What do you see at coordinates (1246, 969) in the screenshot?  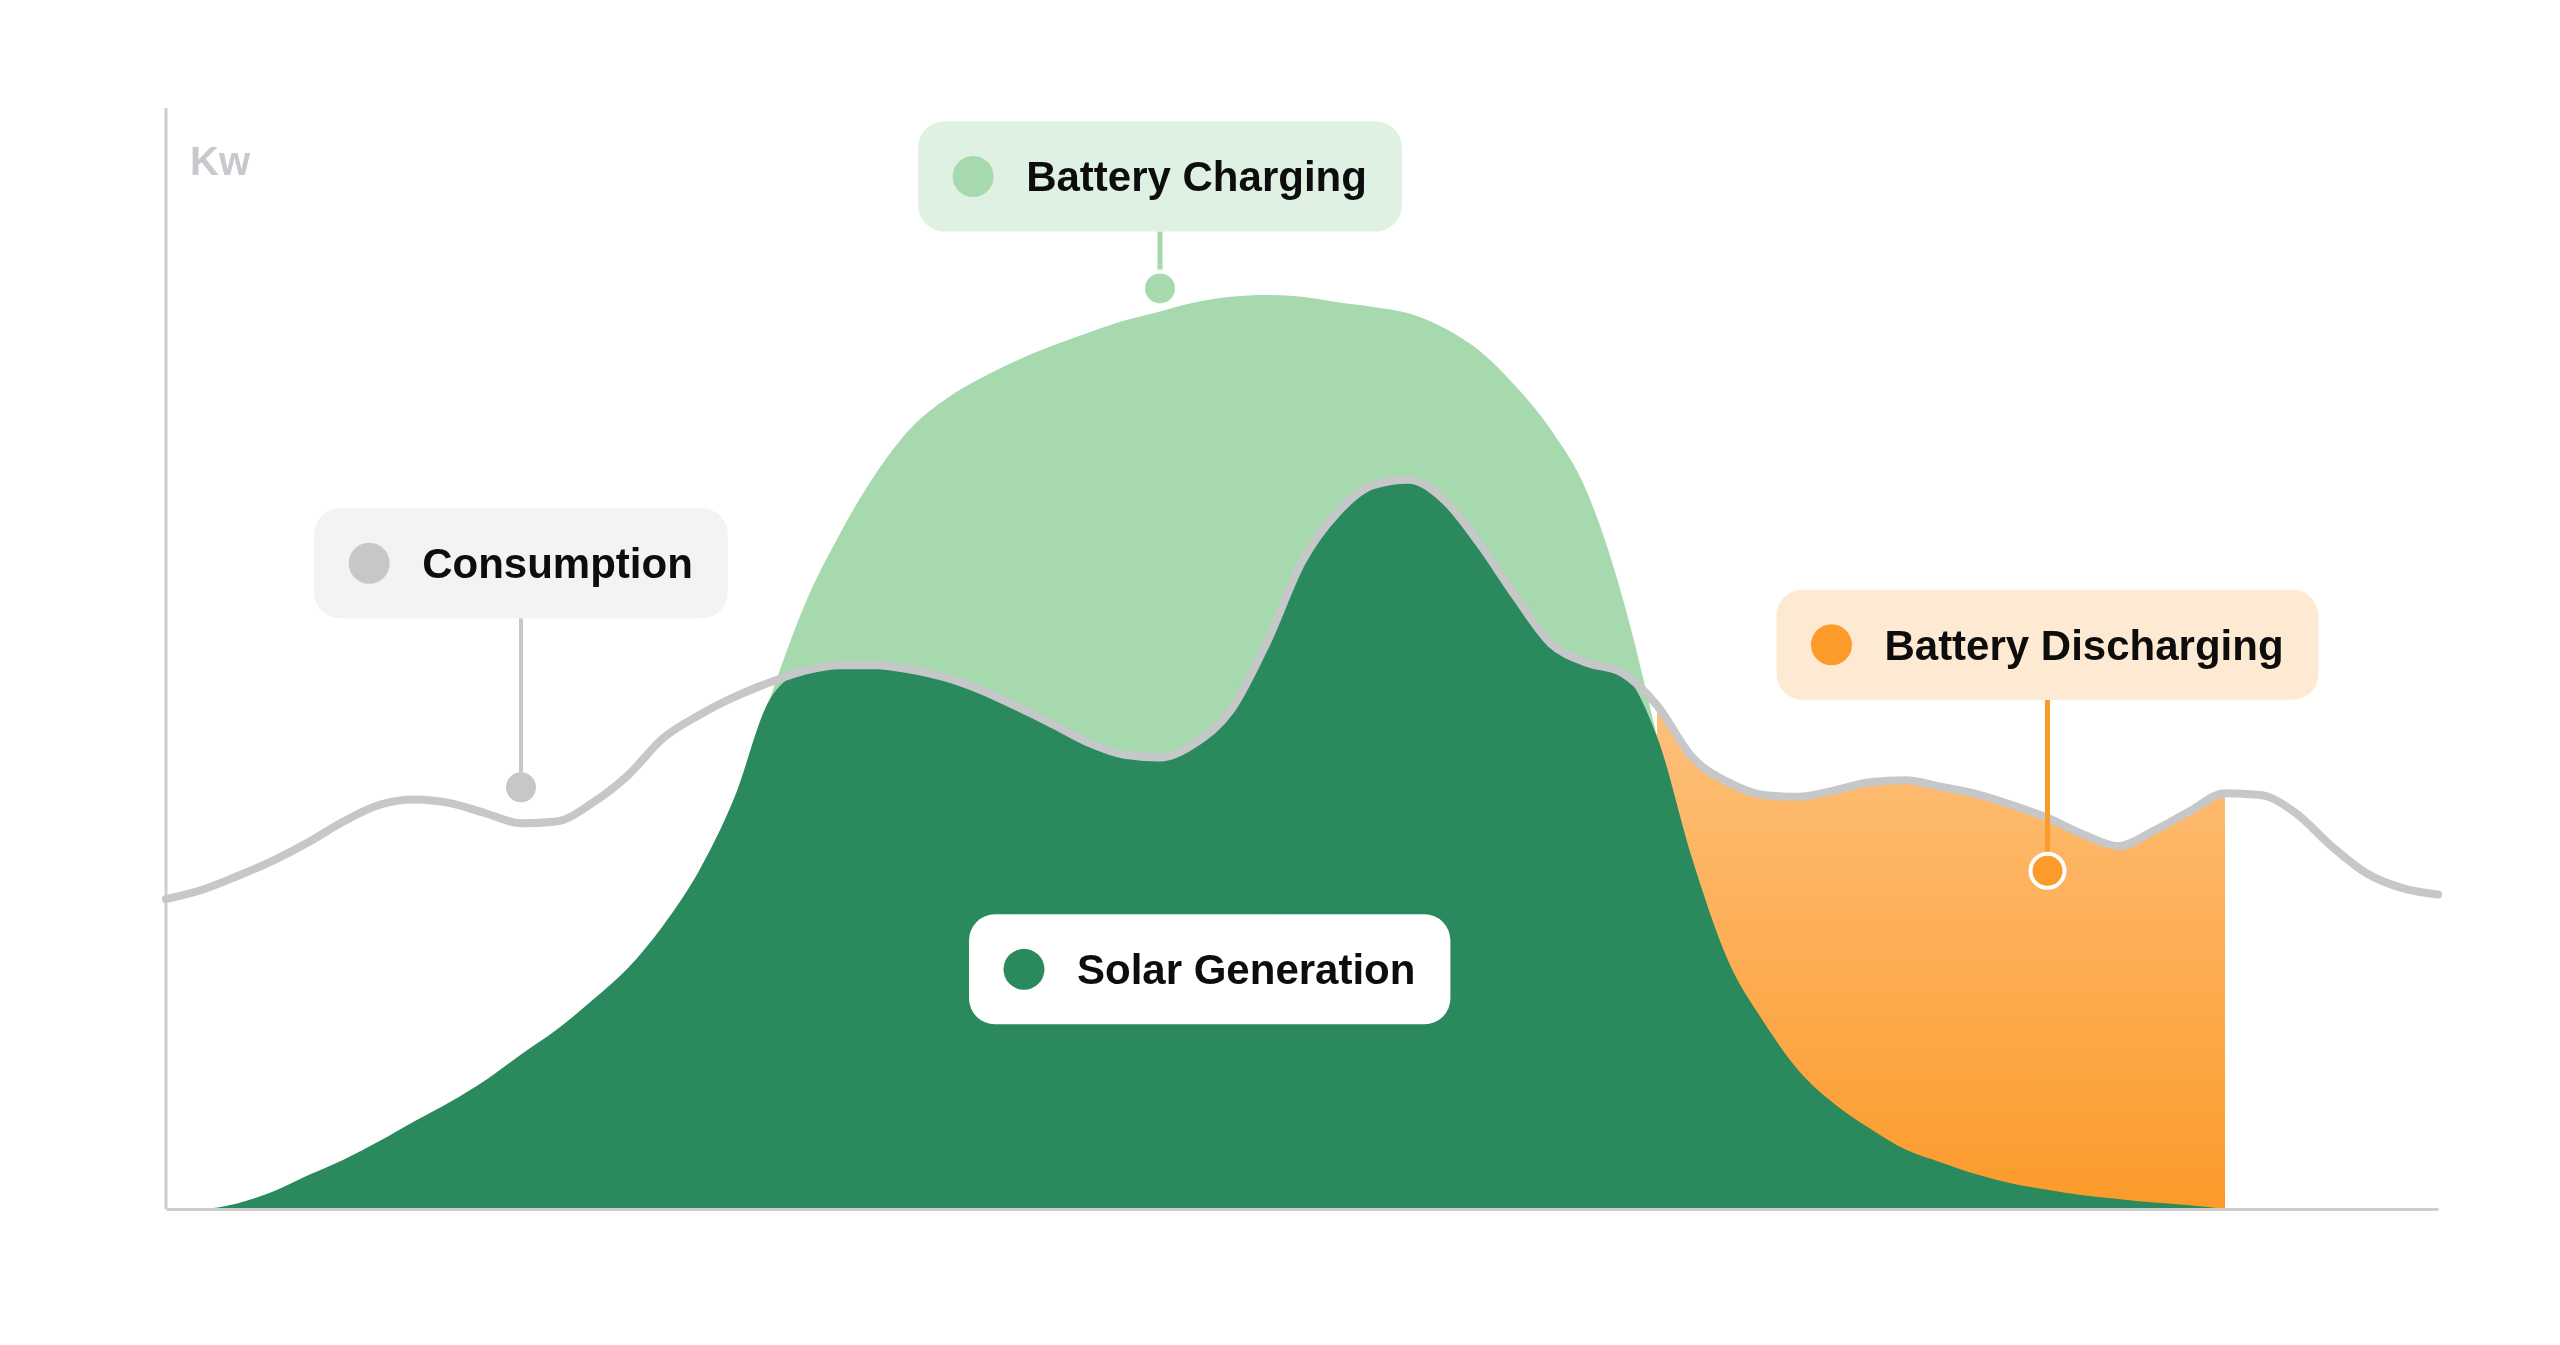 I see `legend-label: Solar Generation` at bounding box center [1246, 969].